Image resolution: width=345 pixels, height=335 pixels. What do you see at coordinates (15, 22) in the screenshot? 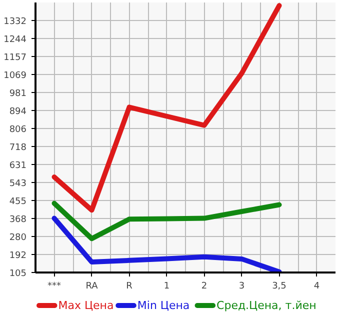
I see `y-tick-label: 1332` at bounding box center [15, 22].